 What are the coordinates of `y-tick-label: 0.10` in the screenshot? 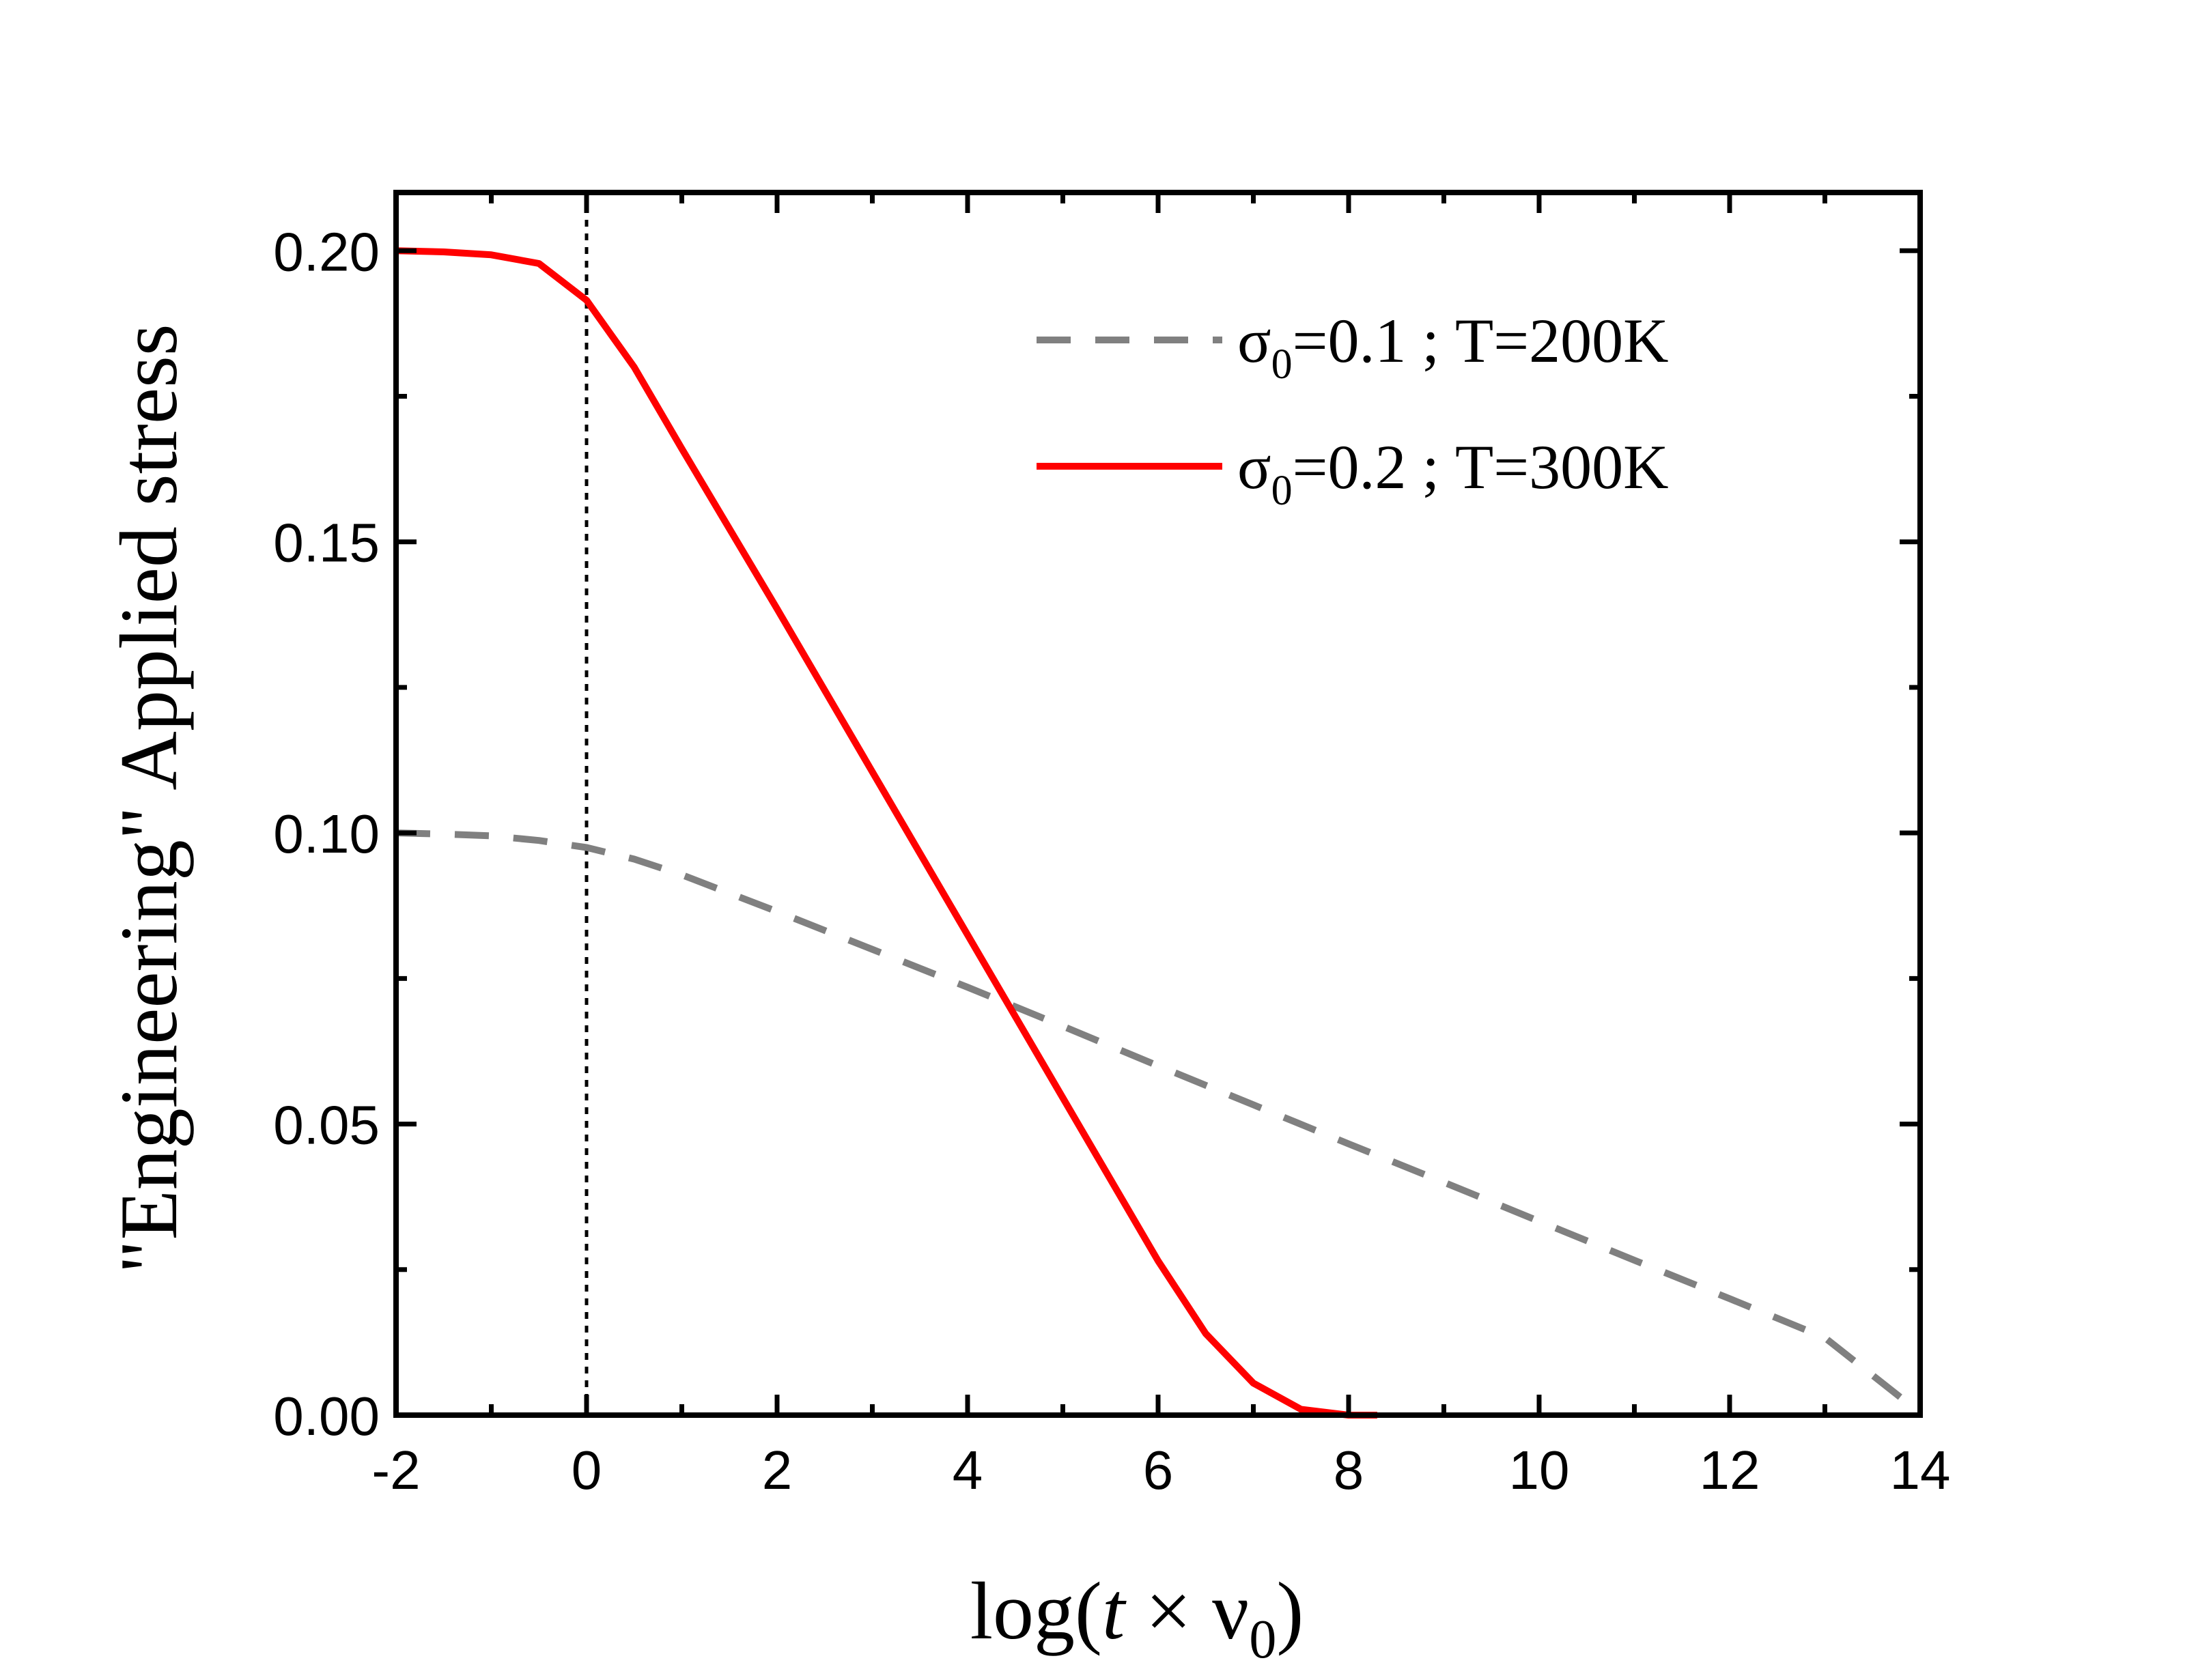 It's located at (326, 833).